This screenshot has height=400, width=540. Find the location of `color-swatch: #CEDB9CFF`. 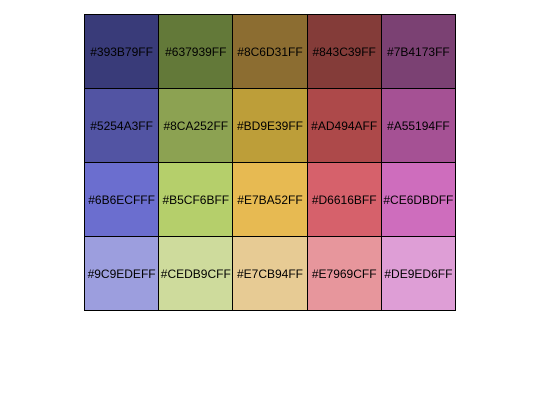

color-swatch: #CEDB9CFF is located at coordinates (196, 274).